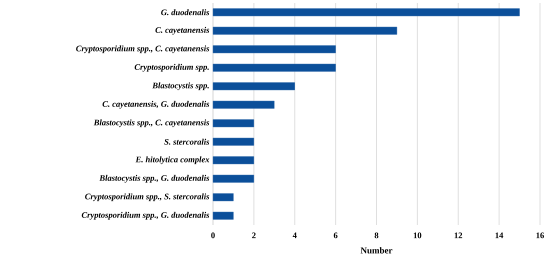 The width and height of the screenshot is (550, 267). I want to click on y-tick-label: E. hitolytica complex, so click(173, 160).